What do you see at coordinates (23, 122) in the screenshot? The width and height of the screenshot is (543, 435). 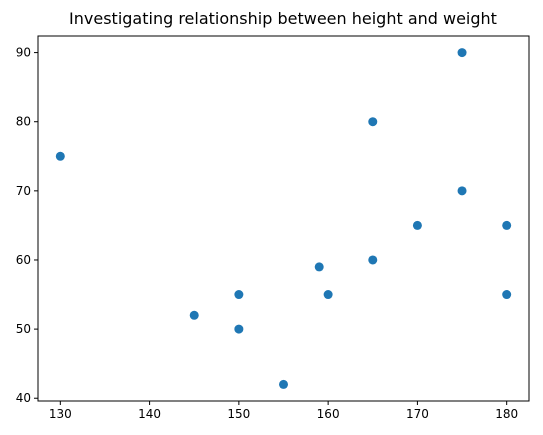 I see `y-tick-label: 80` at bounding box center [23, 122].